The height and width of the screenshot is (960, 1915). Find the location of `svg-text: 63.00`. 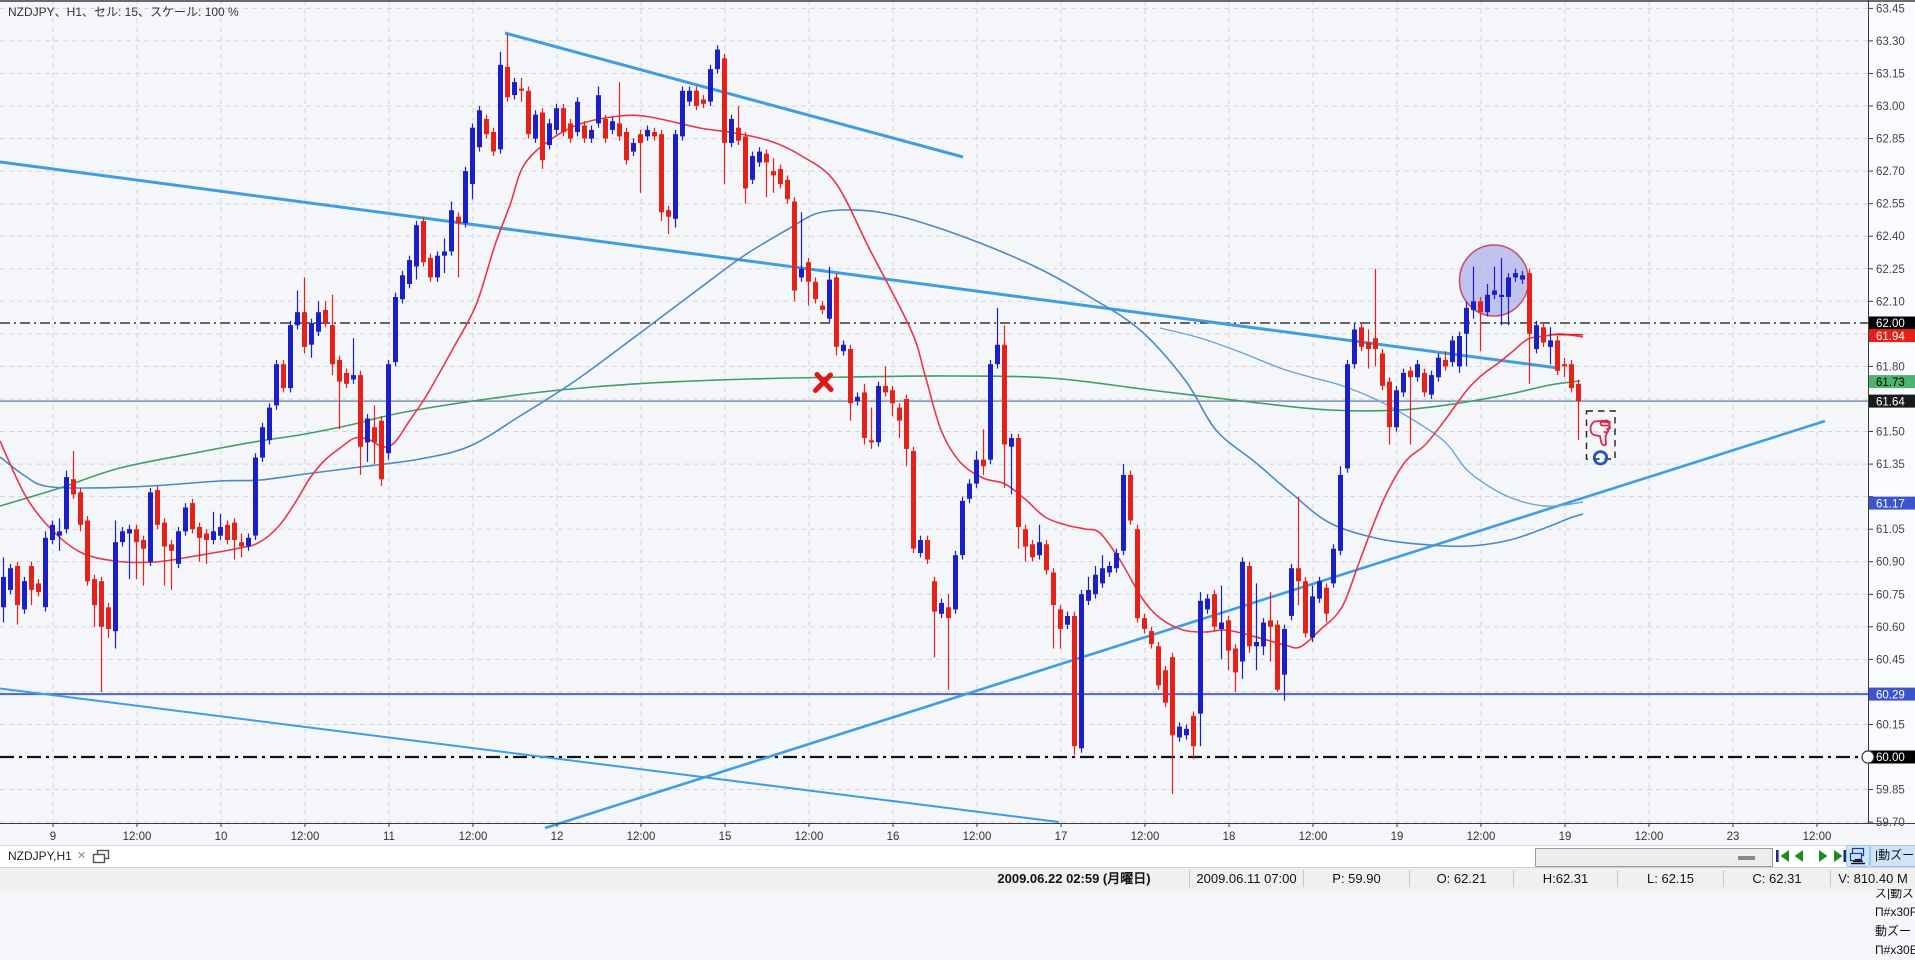

svg-text: 63.00 is located at coordinates (1890, 107).